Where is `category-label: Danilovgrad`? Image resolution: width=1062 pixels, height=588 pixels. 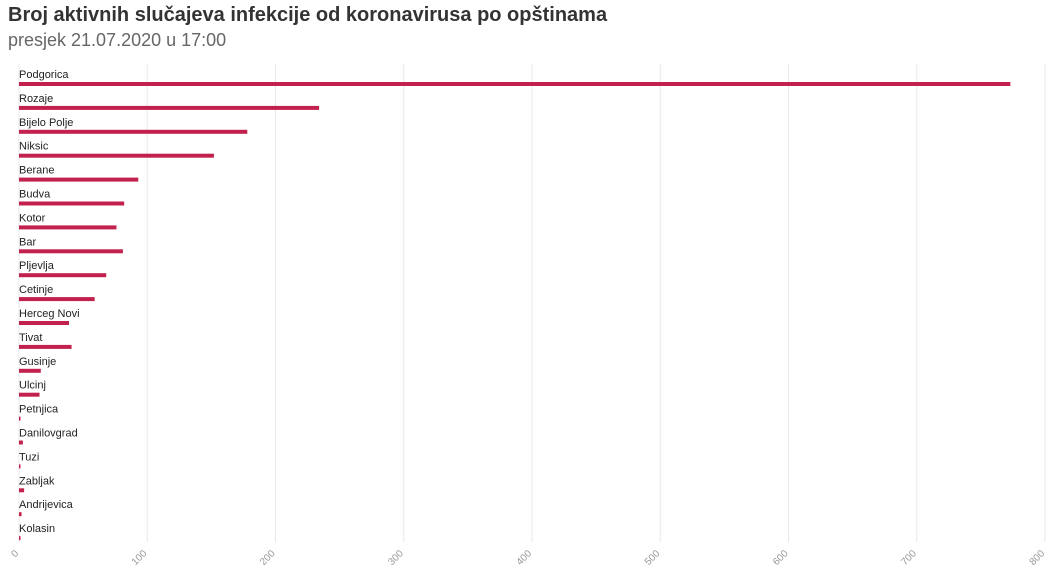 category-label: Danilovgrad is located at coordinates (48, 434).